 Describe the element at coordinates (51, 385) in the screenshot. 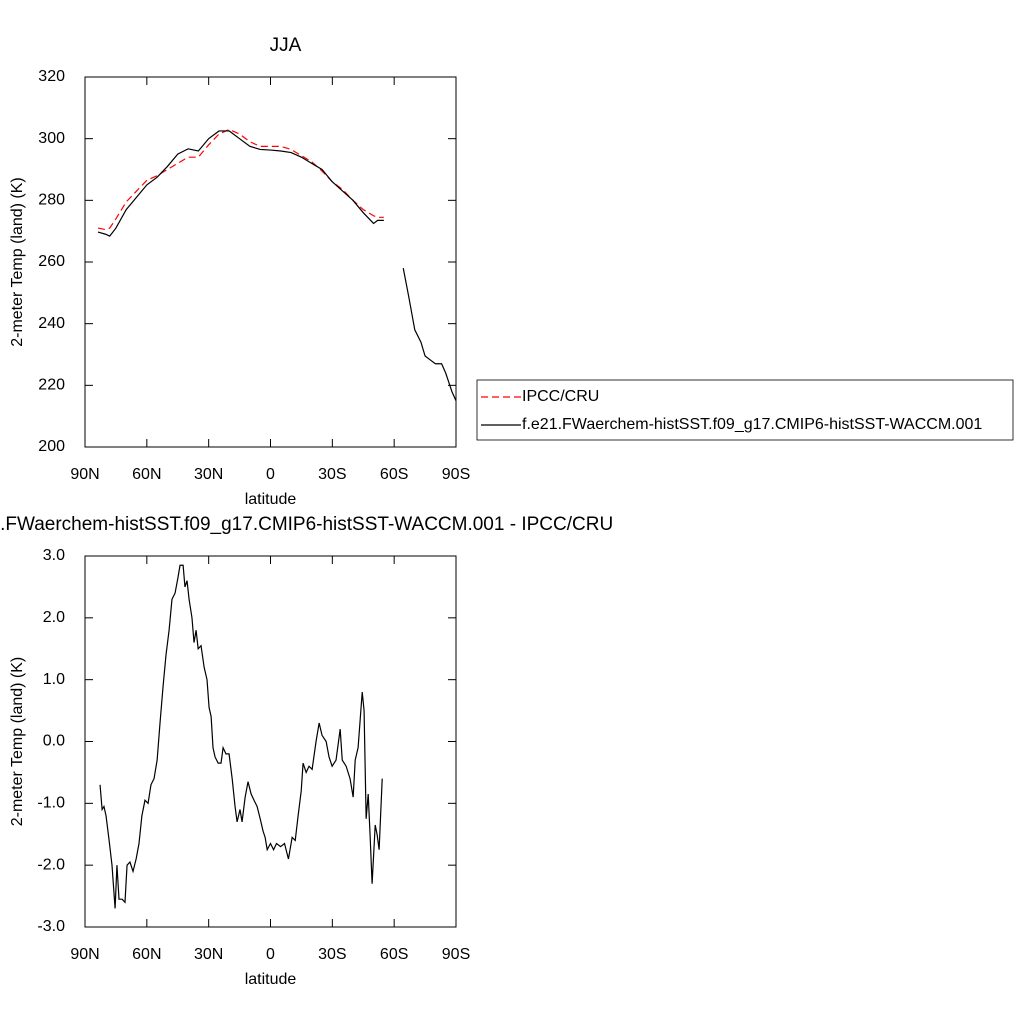

I see `y-tick-label: 220` at that location.